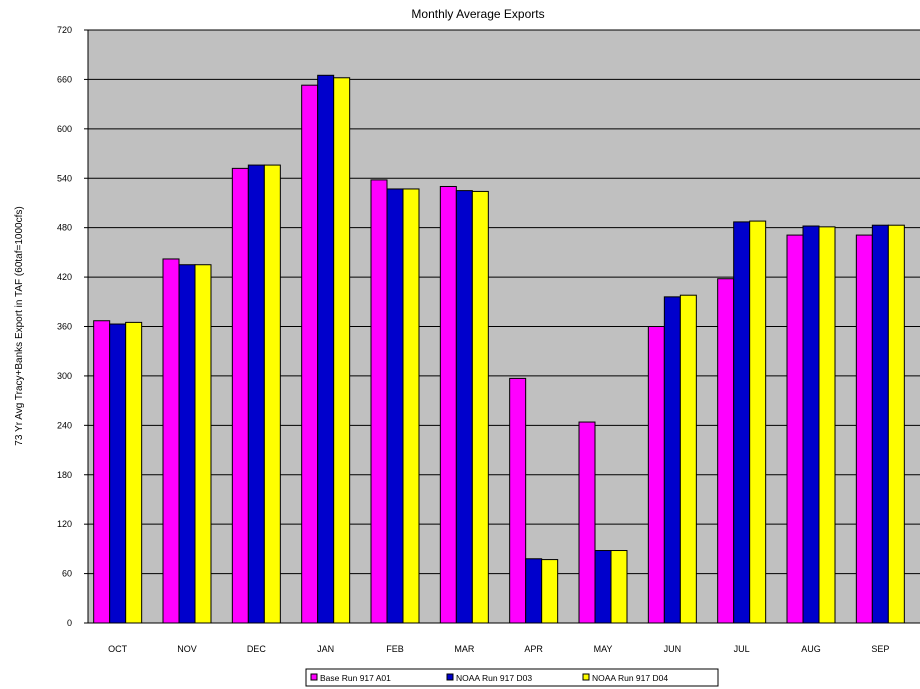  Describe the element at coordinates (64, 79) in the screenshot. I see `y-tick-label: 660` at that location.